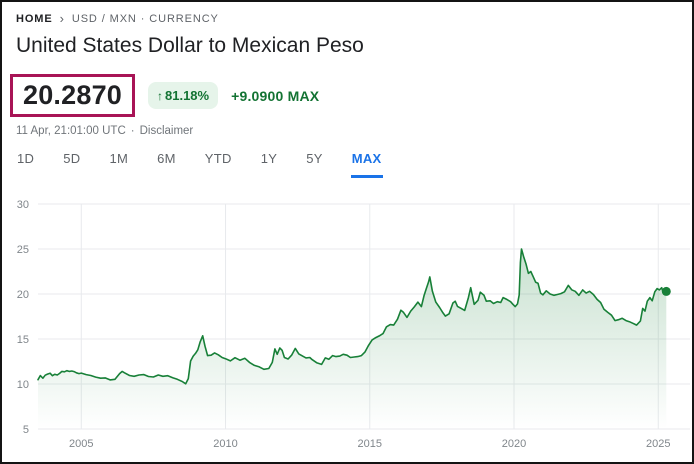 This screenshot has height=464, width=694. I want to click on range-tab-1y: 1Y, so click(269, 162).